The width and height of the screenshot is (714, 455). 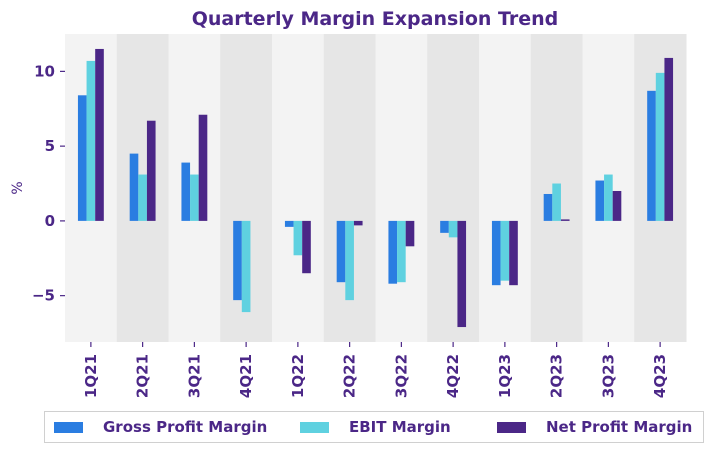 I want to click on band-3Q22, so click(x=401, y=188).